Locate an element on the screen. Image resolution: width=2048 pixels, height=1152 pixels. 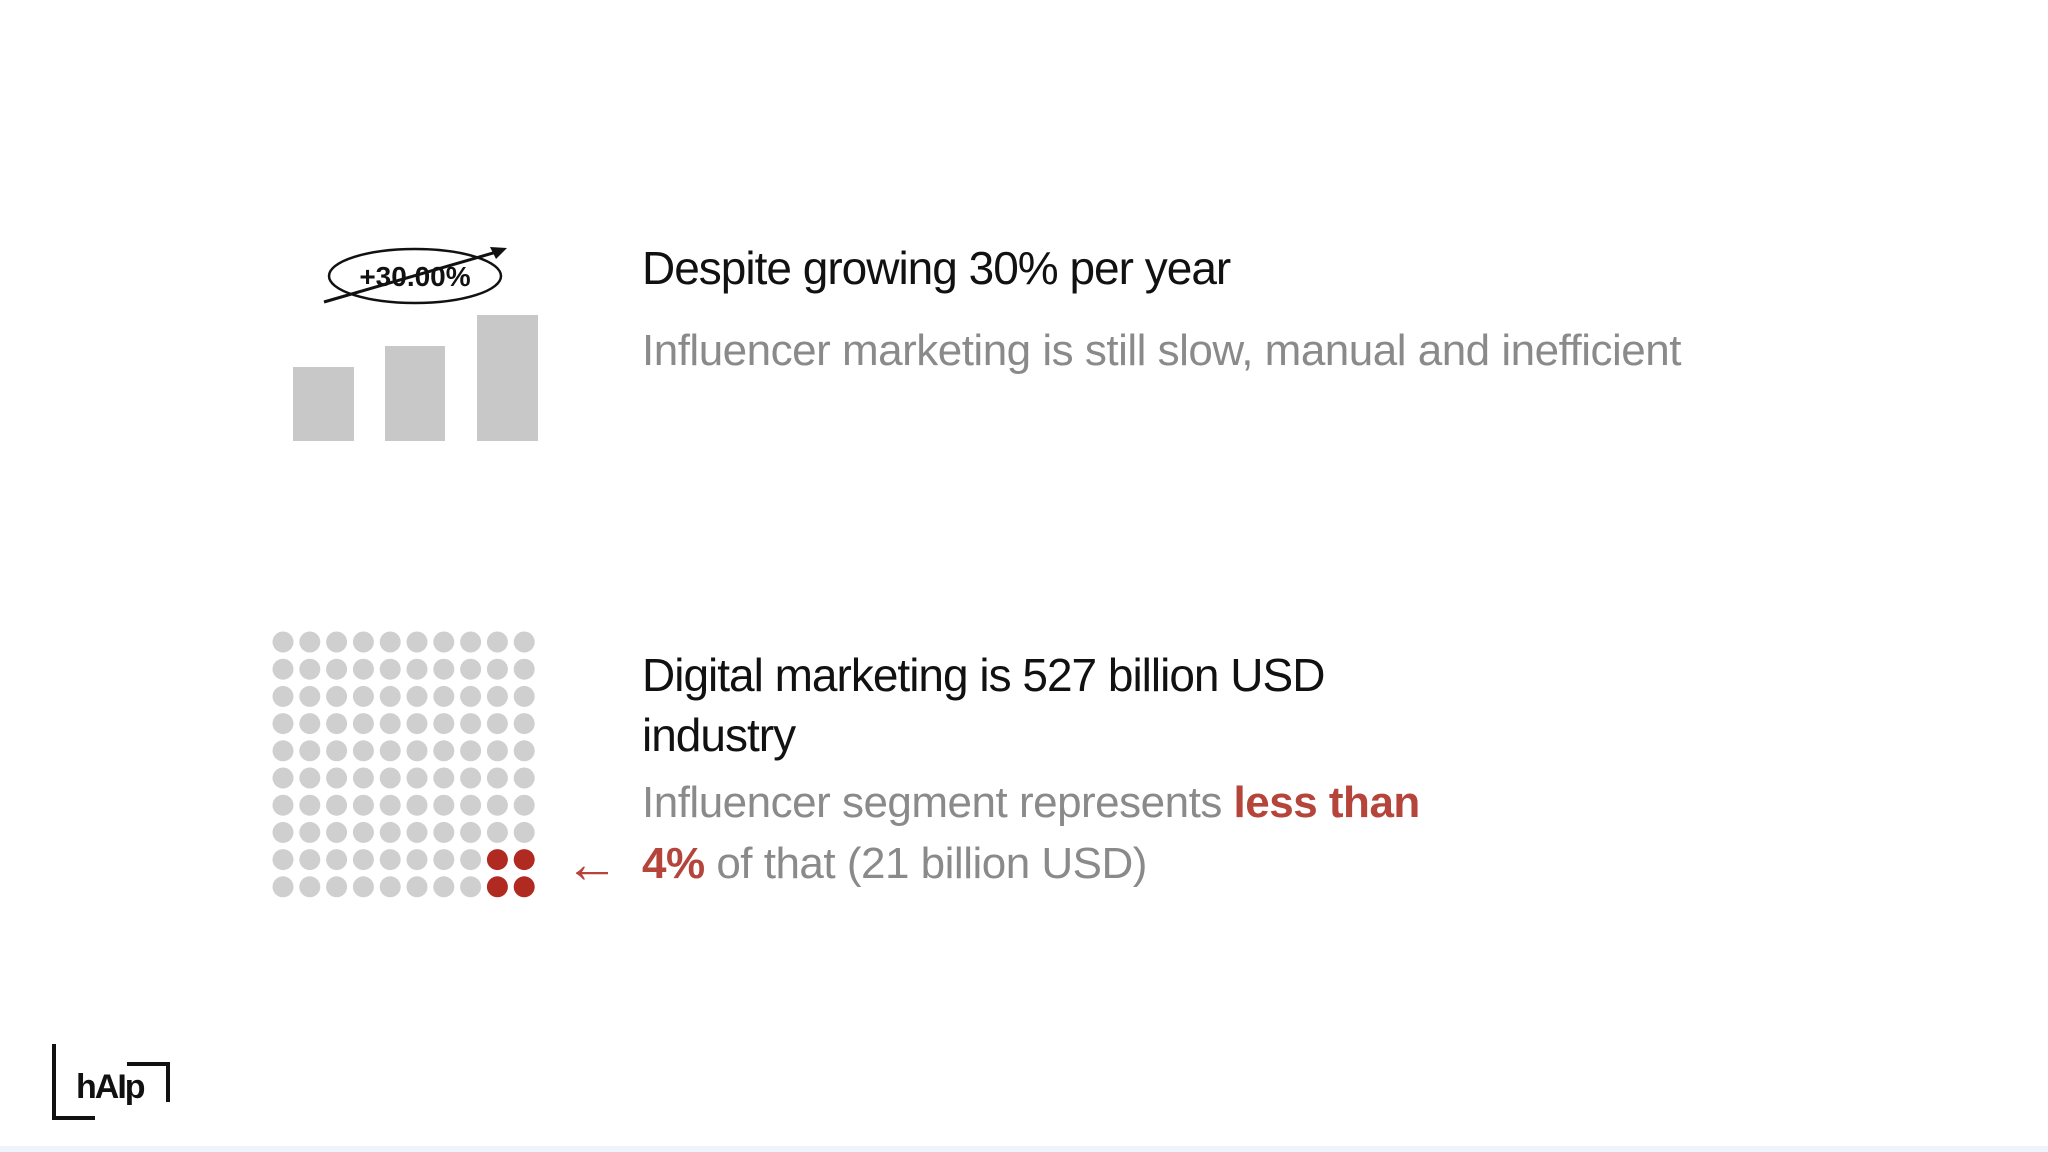
body-text: Influencer segment represents is located at coordinates (938, 802).